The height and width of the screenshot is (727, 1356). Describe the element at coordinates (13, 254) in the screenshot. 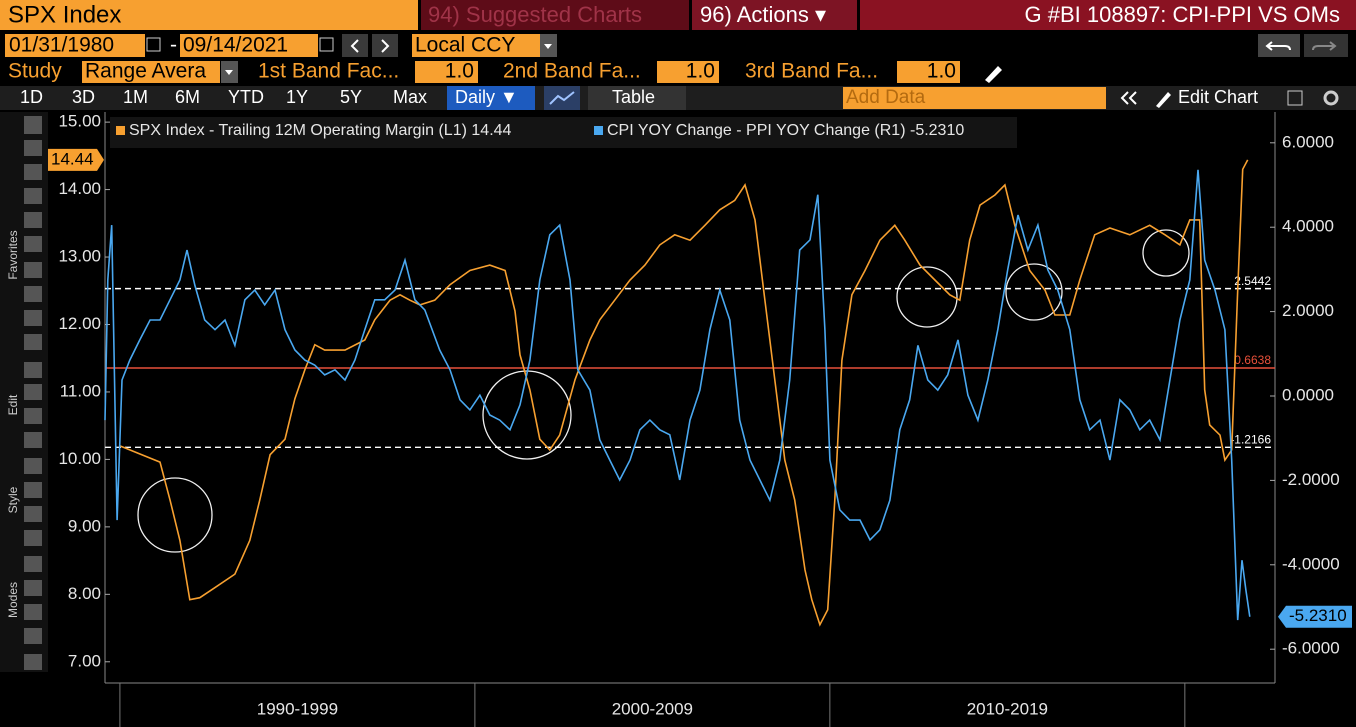

I see `sidebar-label: Favorites` at that location.